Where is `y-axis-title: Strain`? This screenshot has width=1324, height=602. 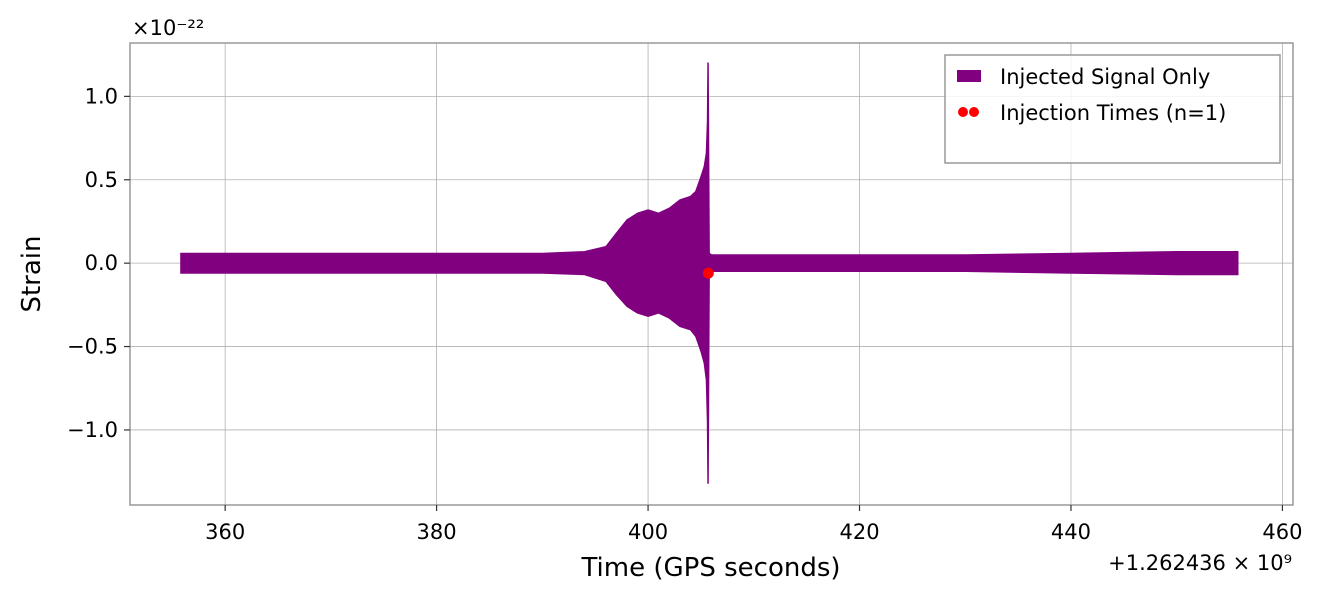 y-axis-title: Strain is located at coordinates (32, 273).